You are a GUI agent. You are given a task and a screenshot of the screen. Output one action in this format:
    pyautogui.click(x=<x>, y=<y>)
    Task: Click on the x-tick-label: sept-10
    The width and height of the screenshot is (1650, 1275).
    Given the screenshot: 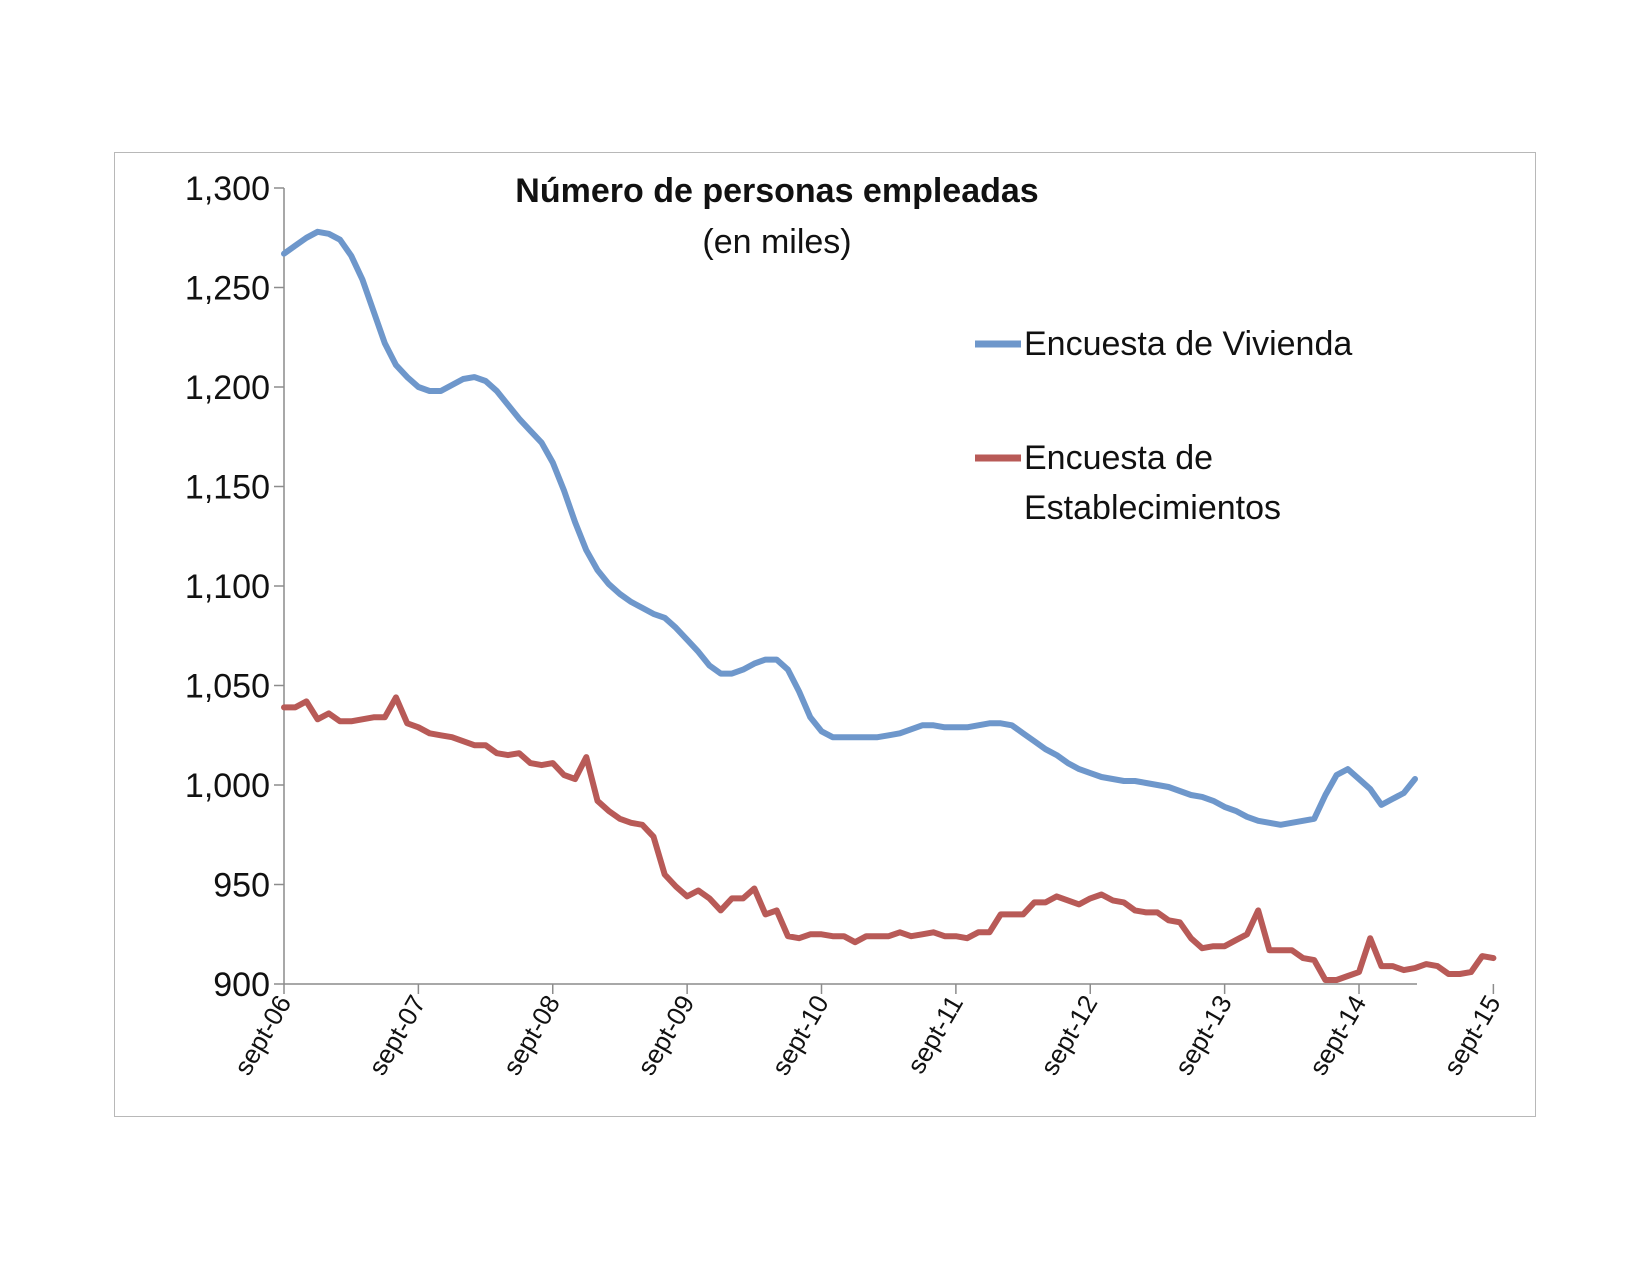 What is the action you would take?
    pyautogui.click(x=799, y=1035)
    